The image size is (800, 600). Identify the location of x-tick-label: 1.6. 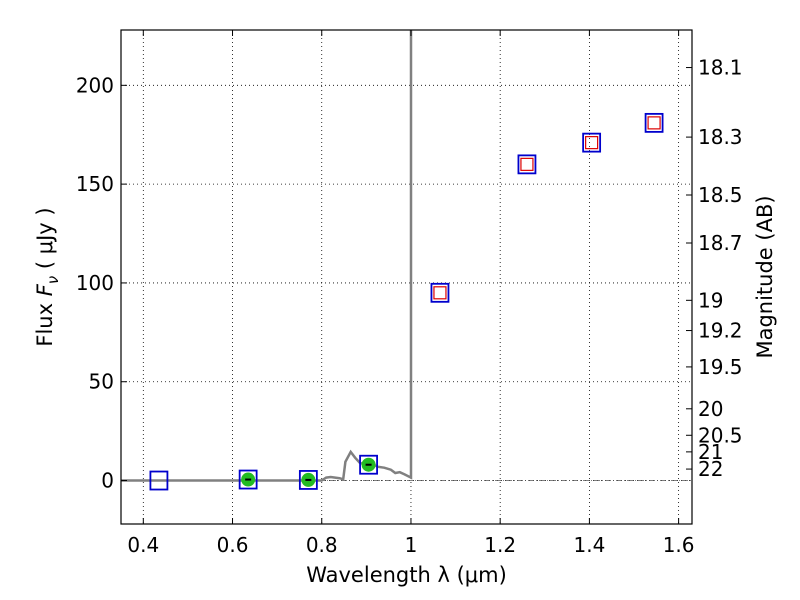
(679, 545).